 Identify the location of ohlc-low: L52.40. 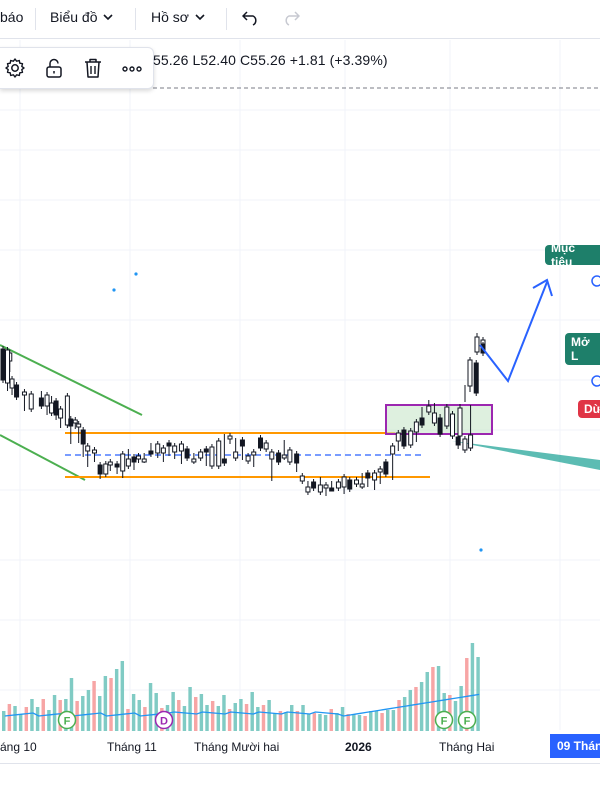
(214, 60).